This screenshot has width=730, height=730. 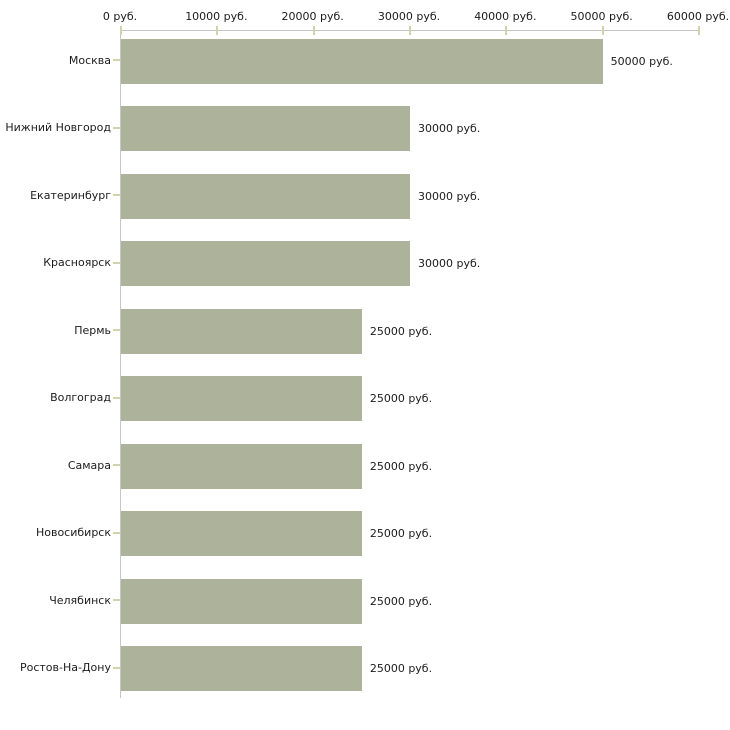 What do you see at coordinates (89, 465) in the screenshot?
I see `category-label: Самара` at bounding box center [89, 465].